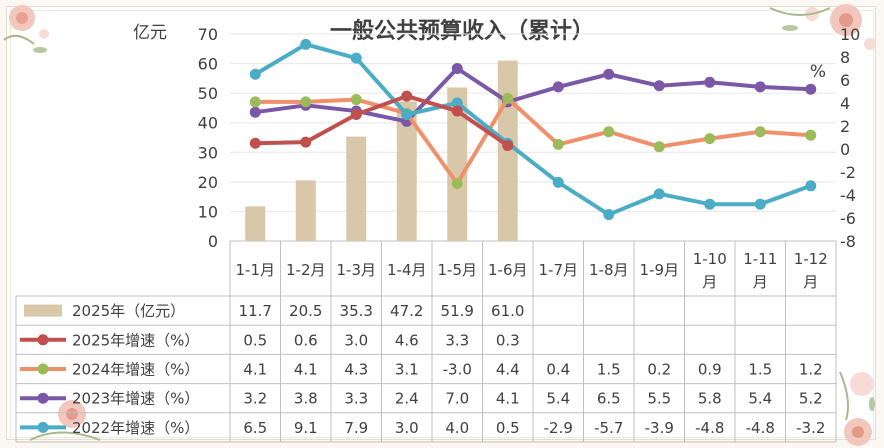 This screenshot has width=884, height=448. I want to click on category-label: 1-9月, so click(660, 270).